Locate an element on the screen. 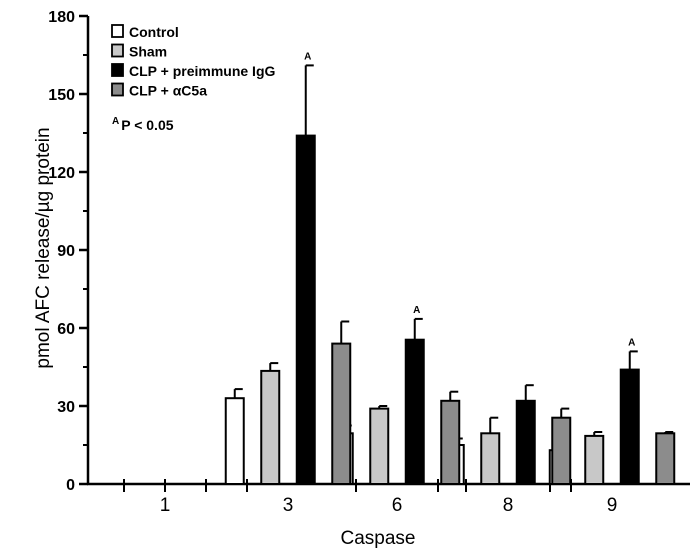 This screenshot has width=700, height=556. x-tick-label: 8 is located at coordinates (508, 505).